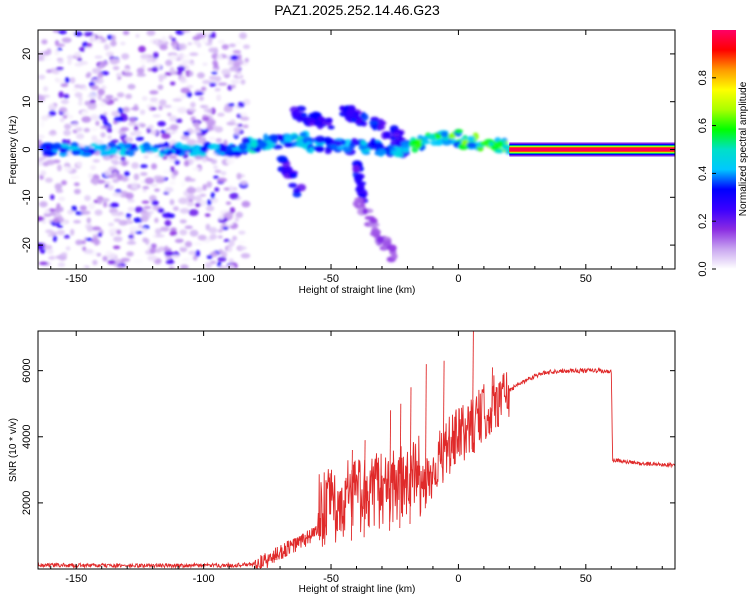 The image size is (750, 600). Describe the element at coordinates (458, 279) in the screenshot. I see `x-tick-label: 0` at that location.